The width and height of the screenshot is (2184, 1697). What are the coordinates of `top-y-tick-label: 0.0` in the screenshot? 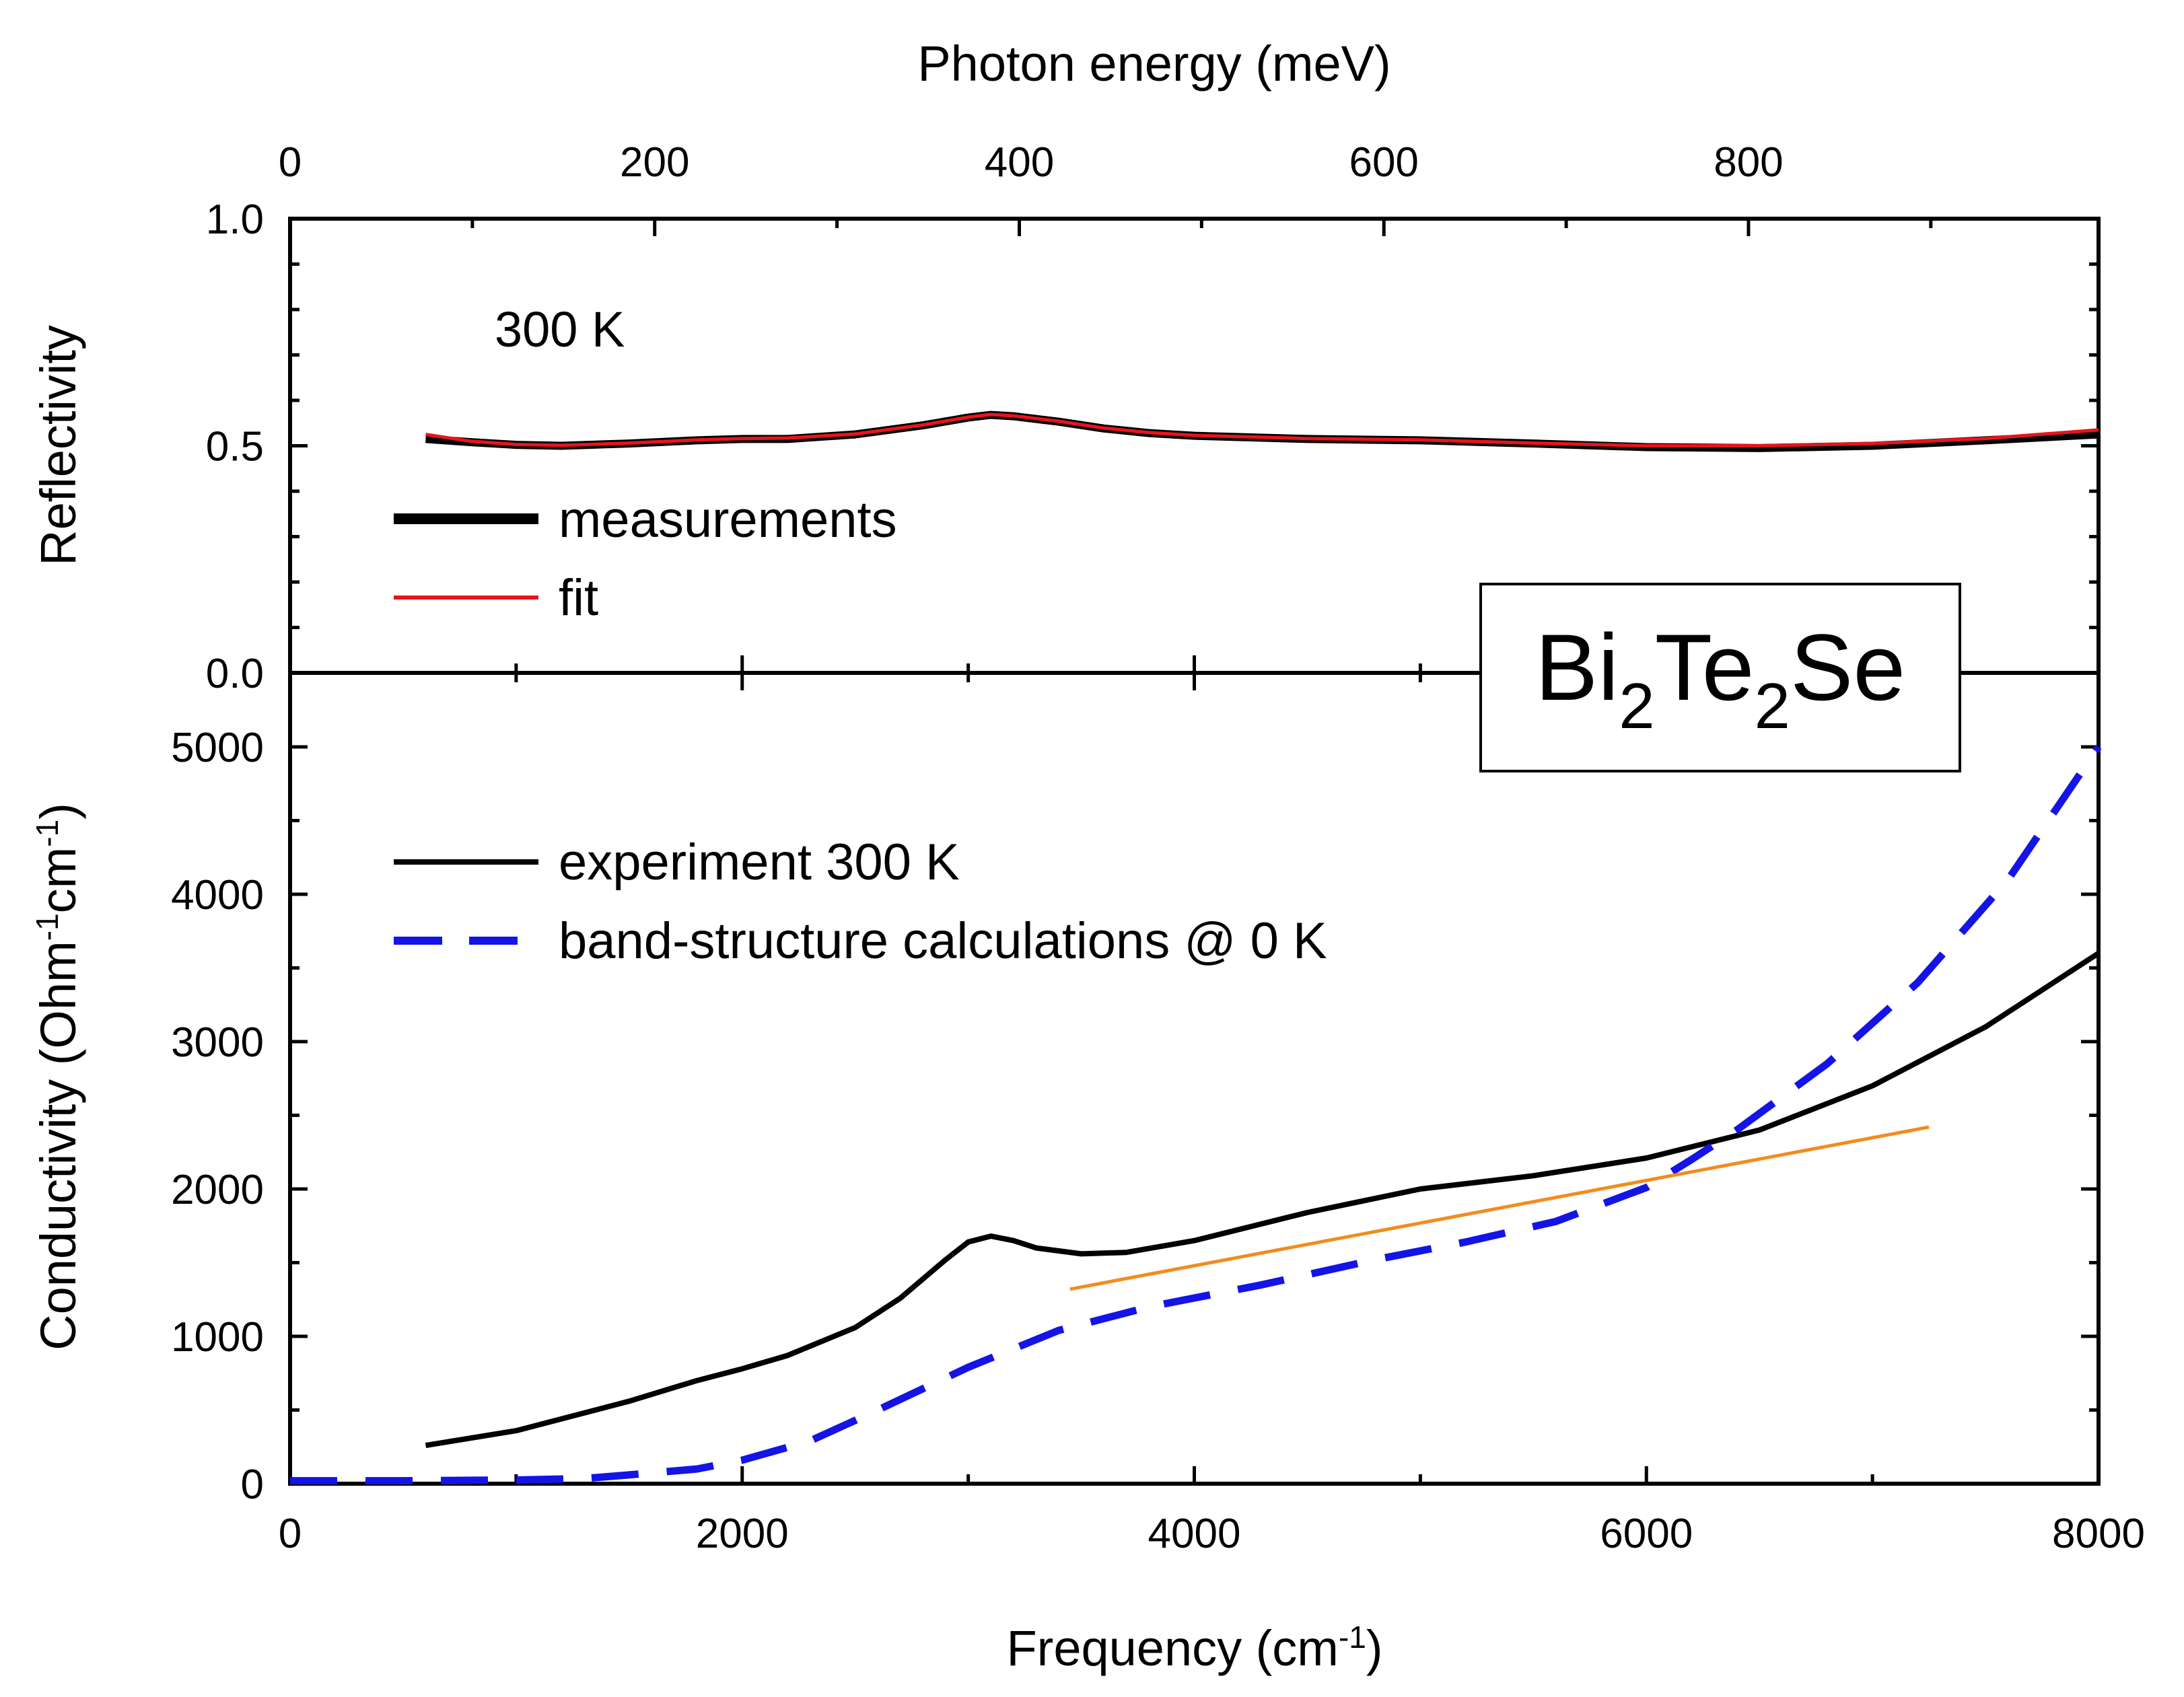 It's located at (235, 674).